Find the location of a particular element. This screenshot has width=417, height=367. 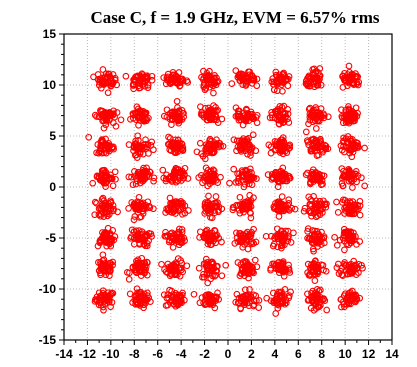

x-tick-label: 10 is located at coordinates (345, 354).